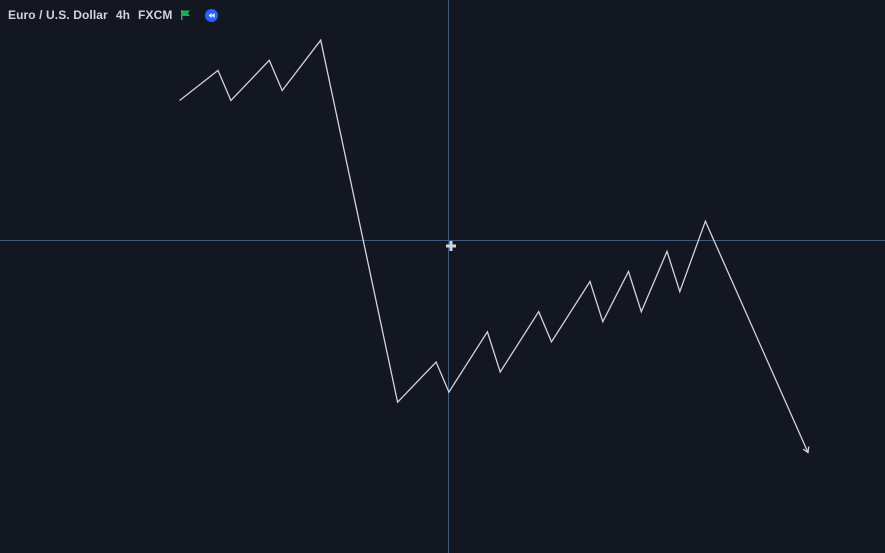 The width and height of the screenshot is (885, 553). Describe the element at coordinates (58, 15) in the screenshot. I see `symbol-name: Euro / U.S. Dollar` at that location.